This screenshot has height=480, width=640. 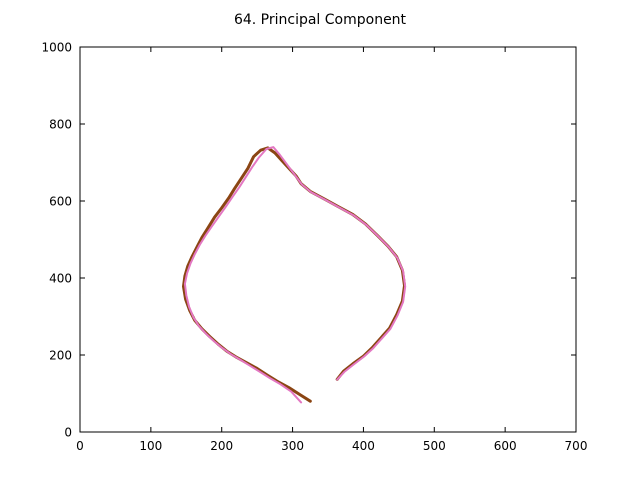 I want to click on x-tick-label: 700, so click(x=576, y=446).